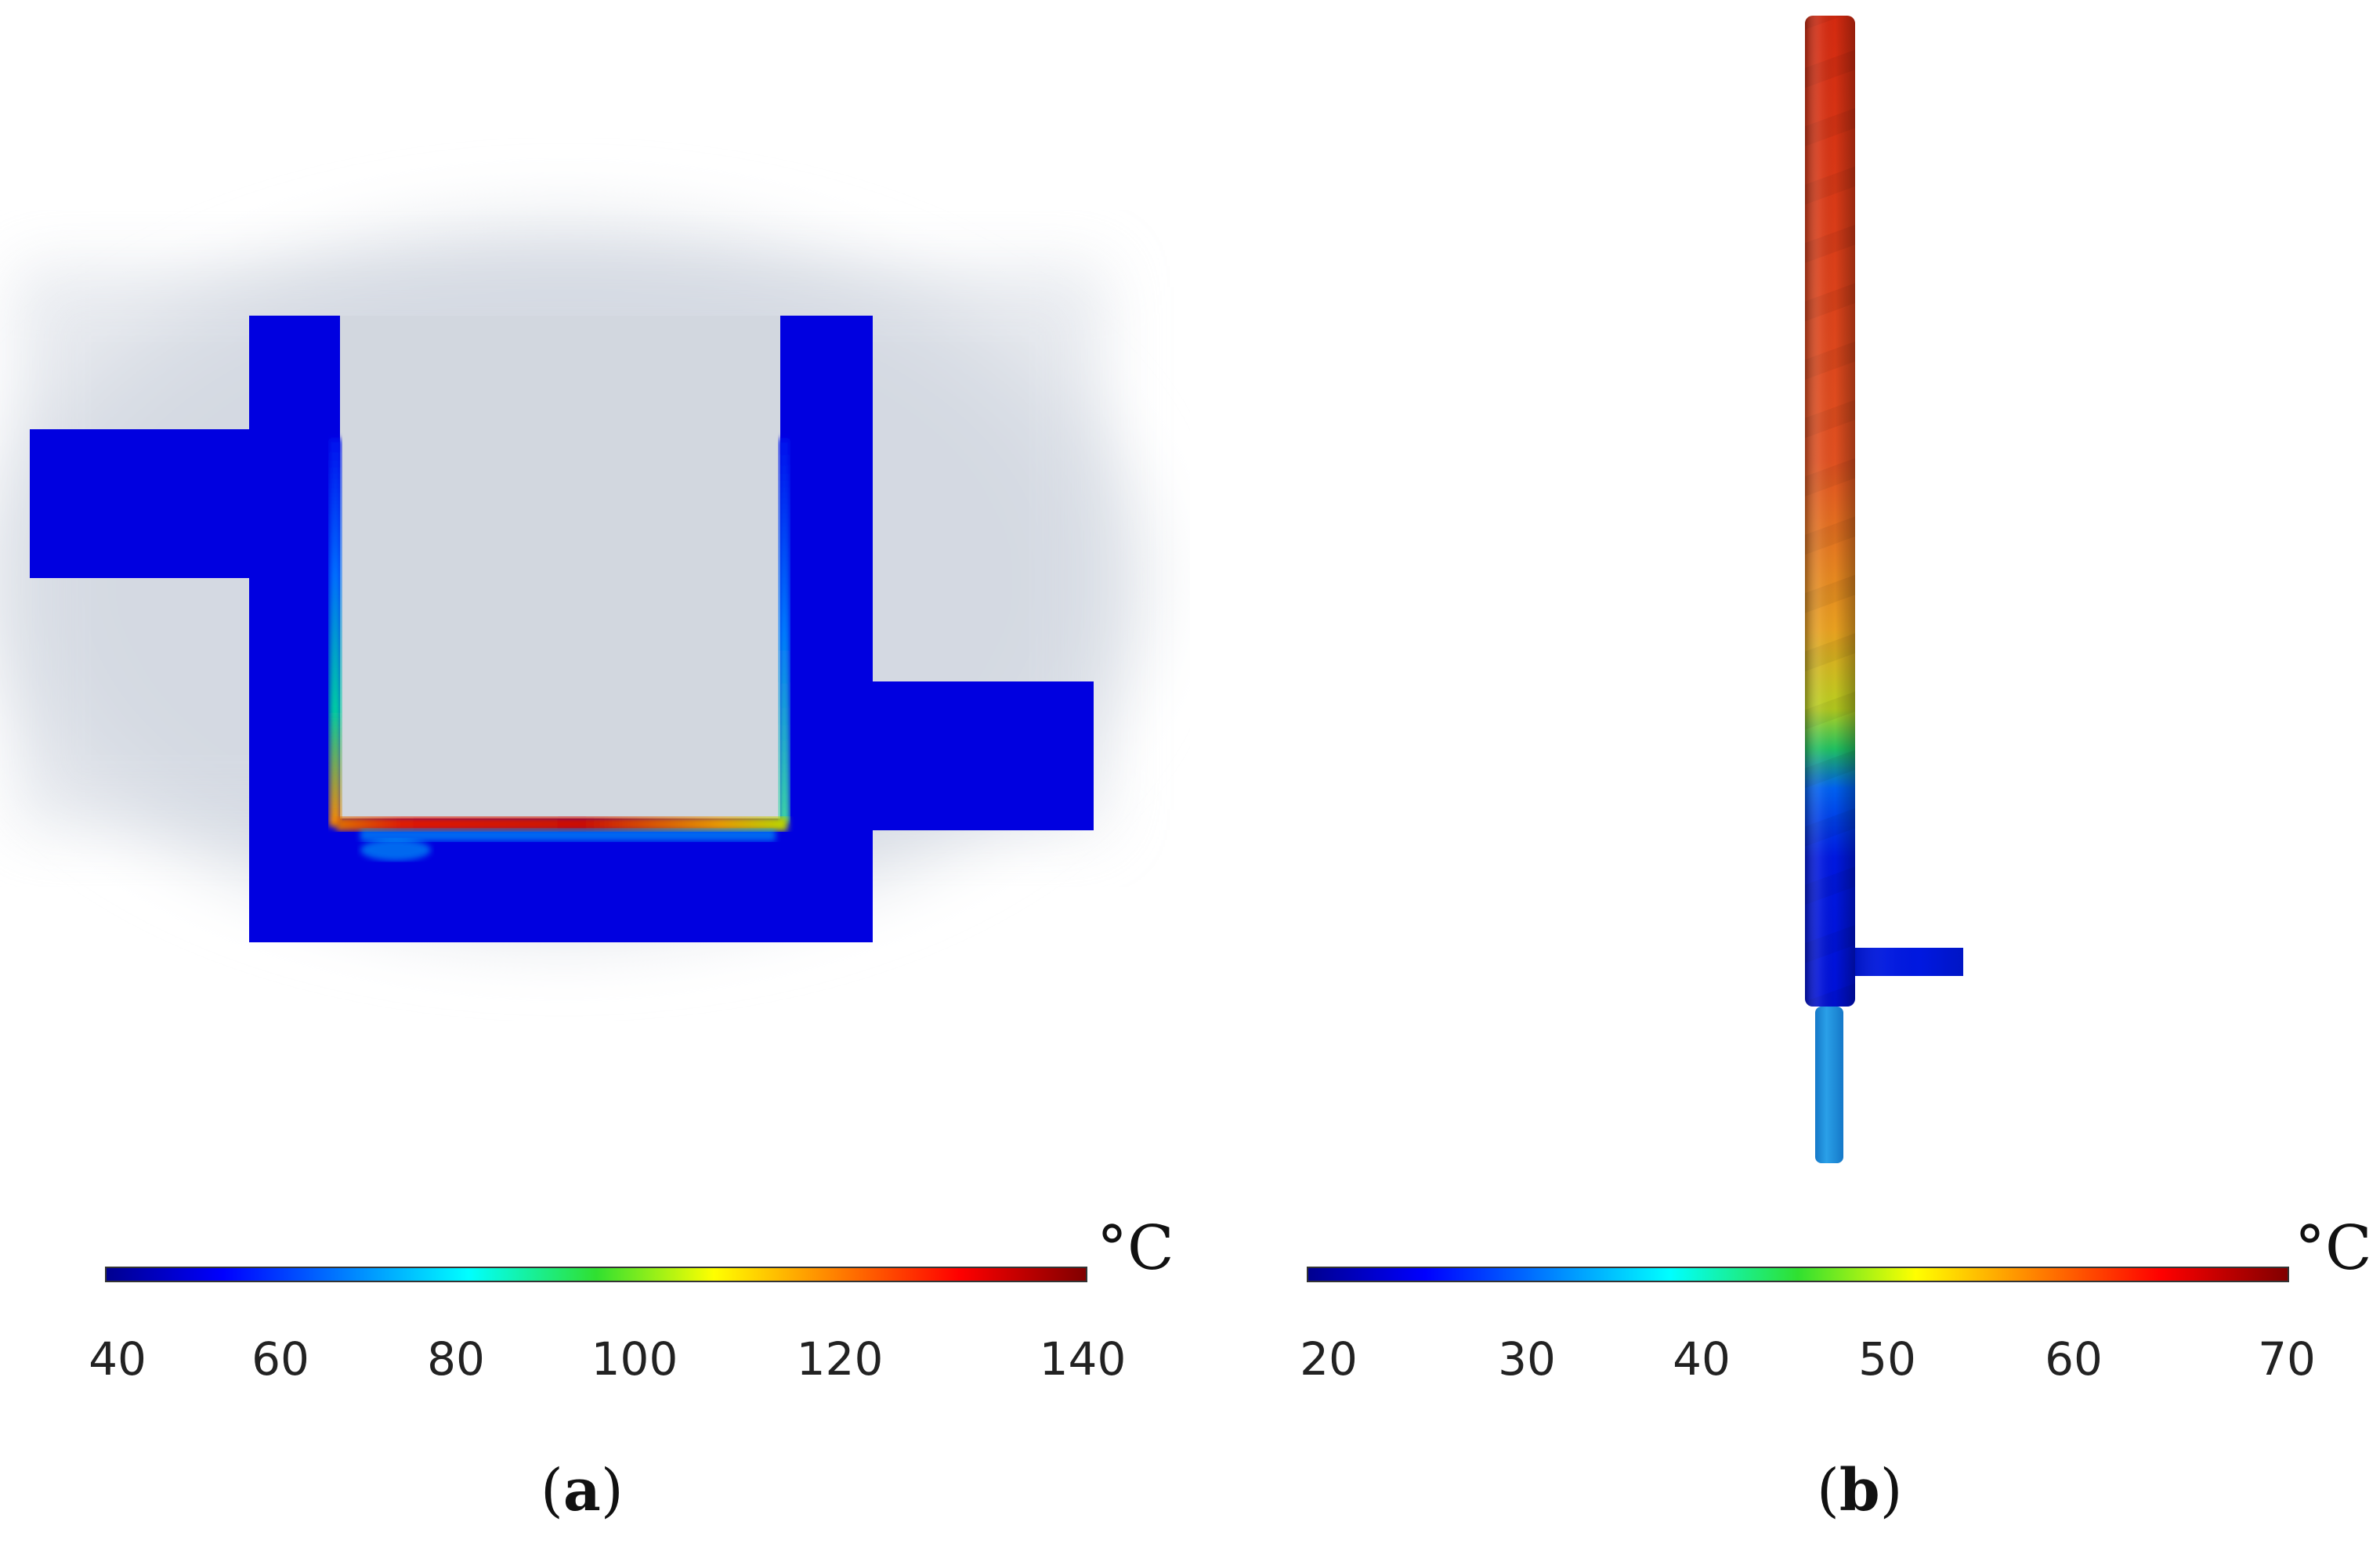 The width and height of the screenshot is (2380, 1547). What do you see at coordinates (1329, 1359) in the screenshot?
I see `colorbar-b-tick: 20` at bounding box center [1329, 1359].